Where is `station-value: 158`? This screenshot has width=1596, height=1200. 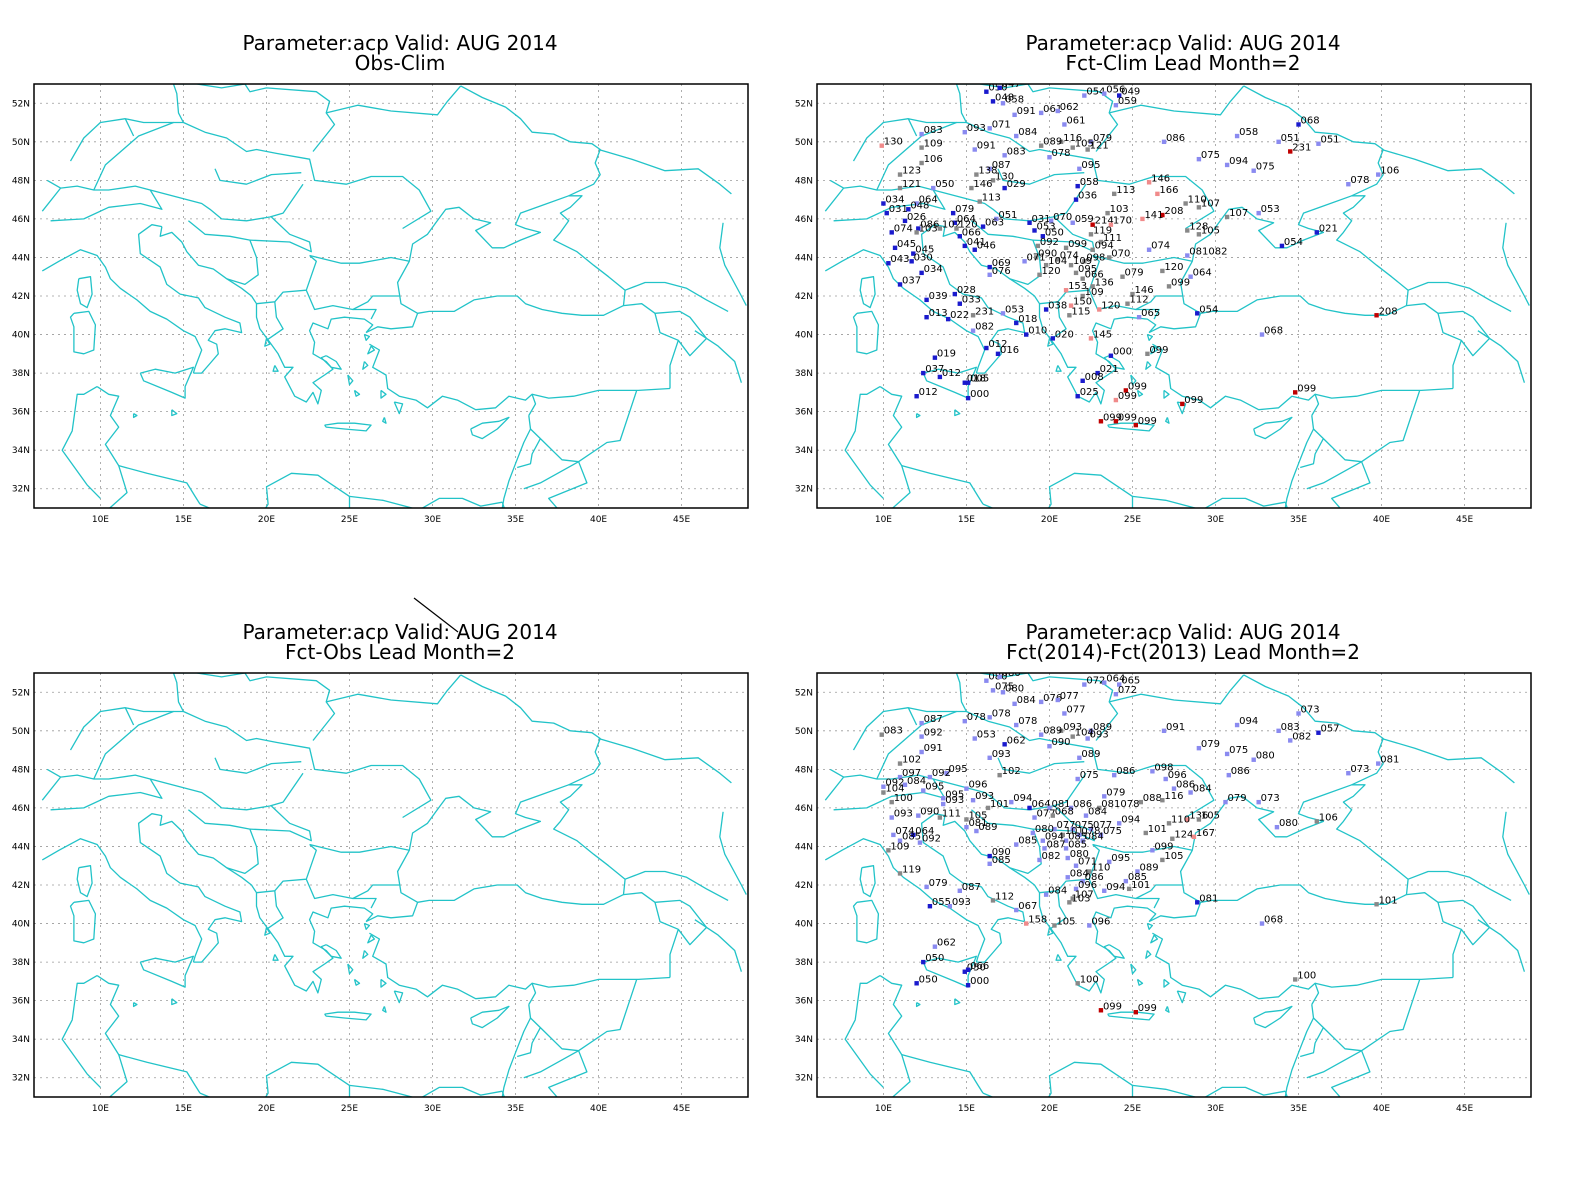
station-value: 158 is located at coordinates (1037, 920).